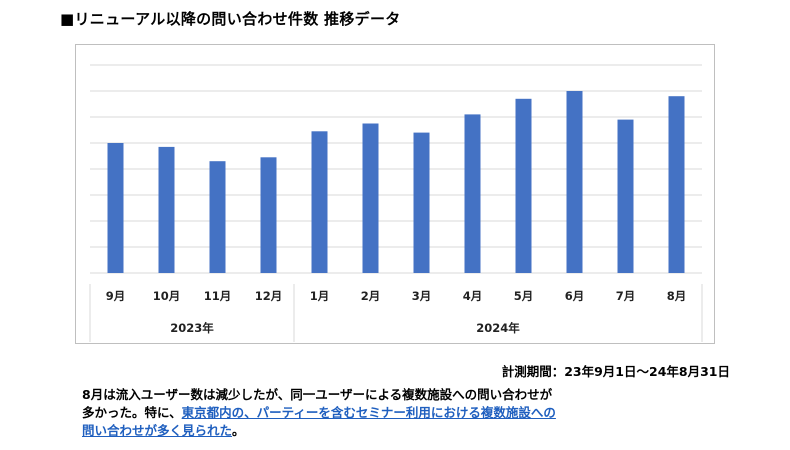  What do you see at coordinates (192, 328) in the screenshot?
I see `year-group-label: 2023年` at bounding box center [192, 328].